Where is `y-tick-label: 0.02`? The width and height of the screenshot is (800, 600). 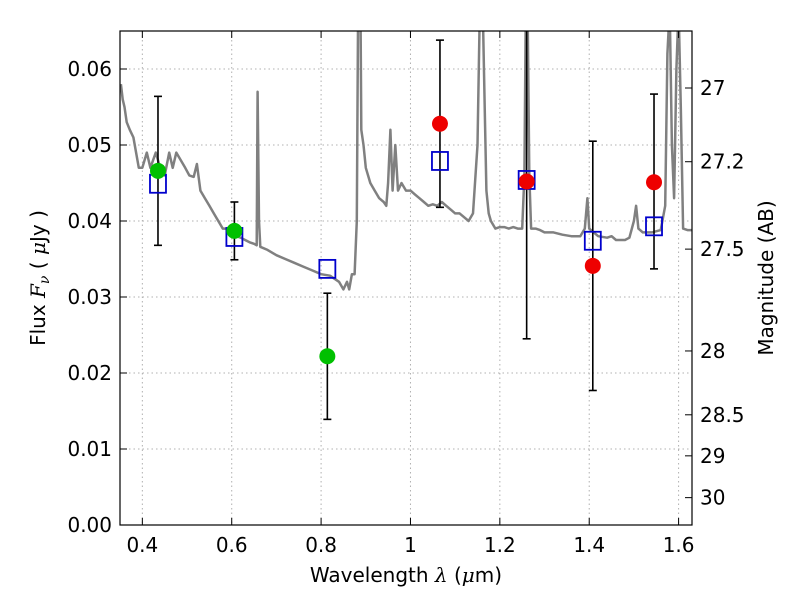
y-tick-label: 0.02 is located at coordinates (89, 373).